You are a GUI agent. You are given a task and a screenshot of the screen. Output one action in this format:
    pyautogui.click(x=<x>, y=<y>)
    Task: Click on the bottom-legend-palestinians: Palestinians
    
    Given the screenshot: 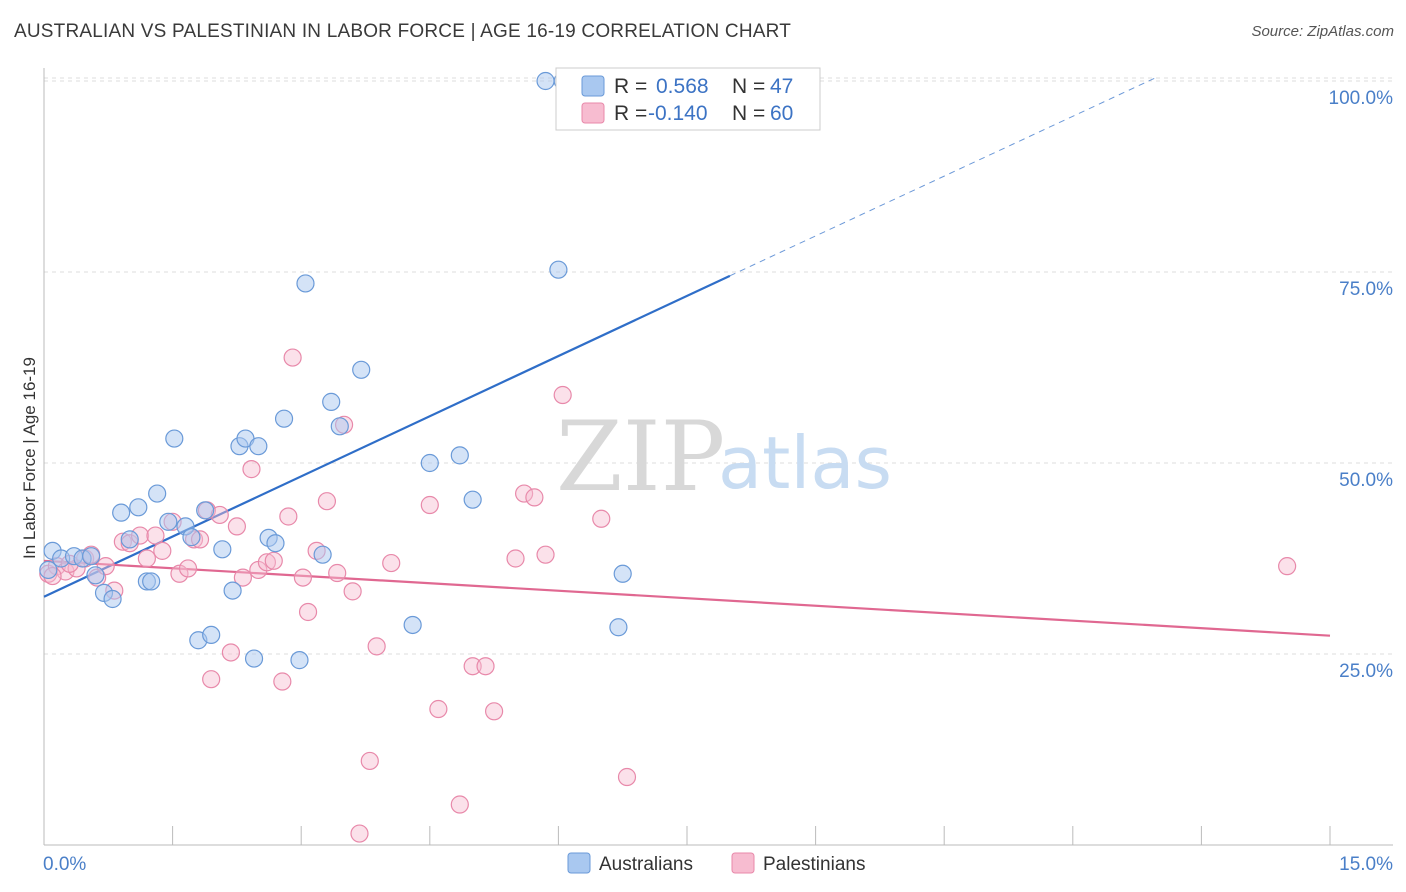 What is the action you would take?
    pyautogui.click(x=814, y=864)
    